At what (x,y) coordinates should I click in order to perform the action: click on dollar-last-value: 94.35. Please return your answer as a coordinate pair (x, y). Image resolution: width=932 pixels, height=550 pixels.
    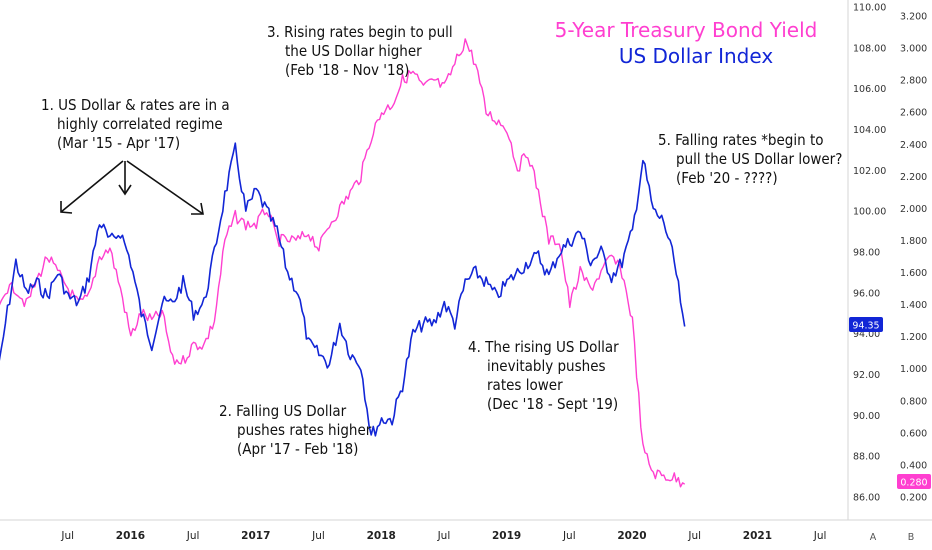
    Looking at the image, I should click on (865, 326).